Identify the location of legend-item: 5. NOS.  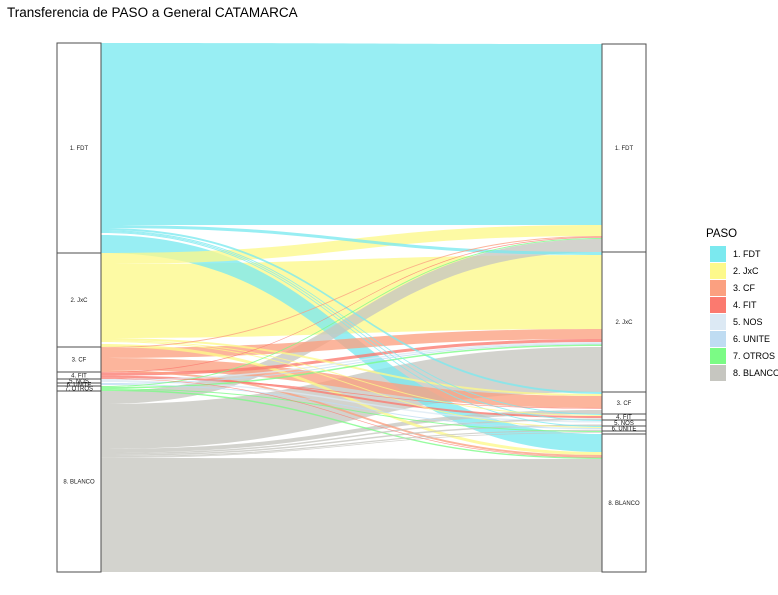
(742, 322).